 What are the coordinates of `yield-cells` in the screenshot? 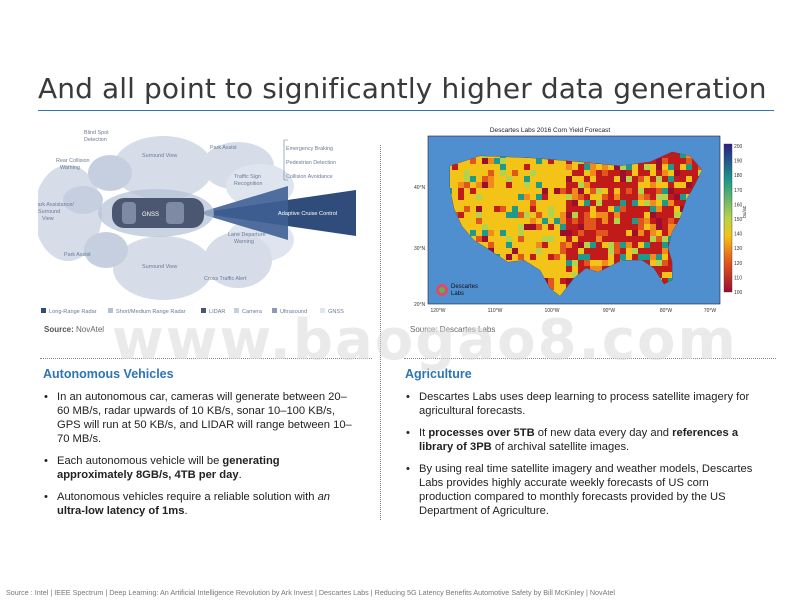 It's located at (576, 224).